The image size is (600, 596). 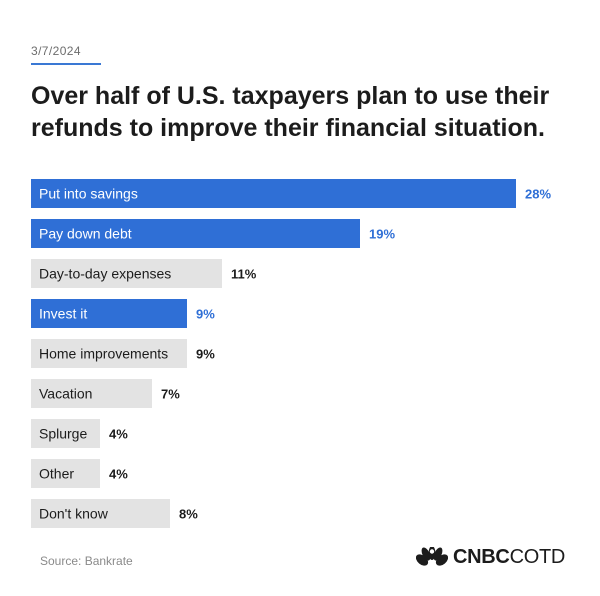 I want to click on bar-invest-it, so click(x=109, y=313).